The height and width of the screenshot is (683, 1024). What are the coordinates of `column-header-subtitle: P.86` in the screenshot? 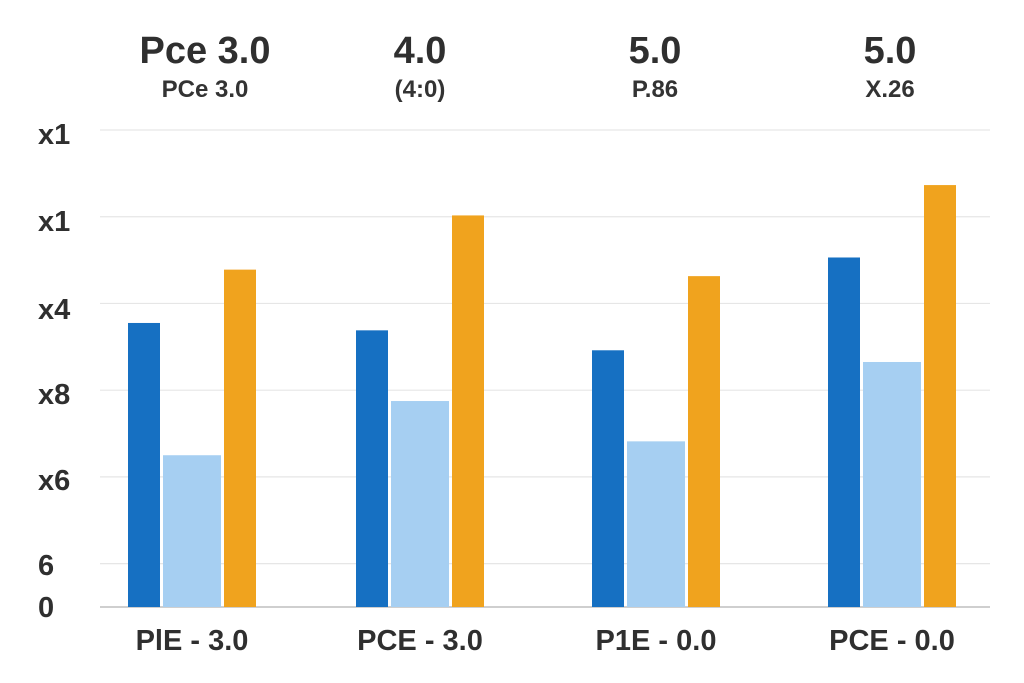 It's located at (655, 89).